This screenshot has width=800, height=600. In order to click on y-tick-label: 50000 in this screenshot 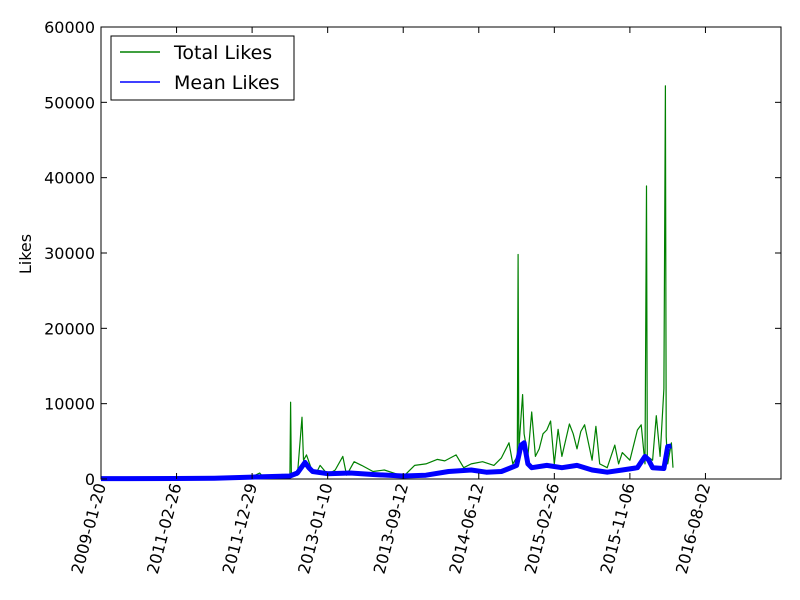, I will do `click(69, 102)`.